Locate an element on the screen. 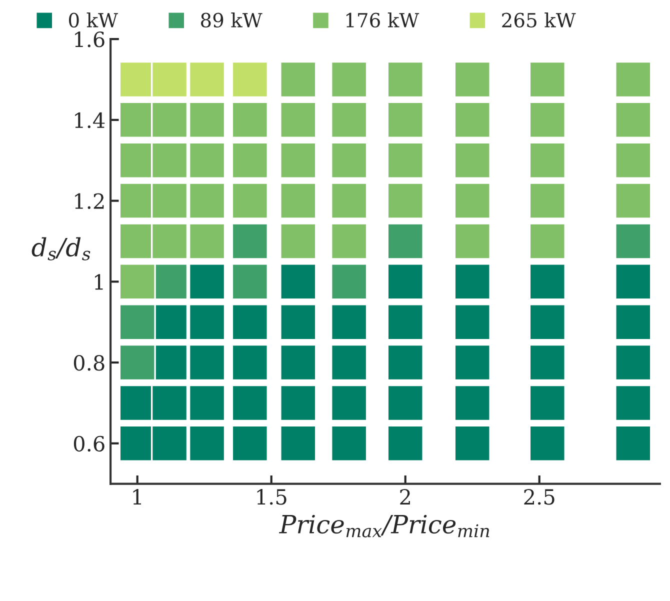 Image resolution: width=670 pixels, height=601 pixels. y-tick-label: 1.4 is located at coordinates (90, 120).